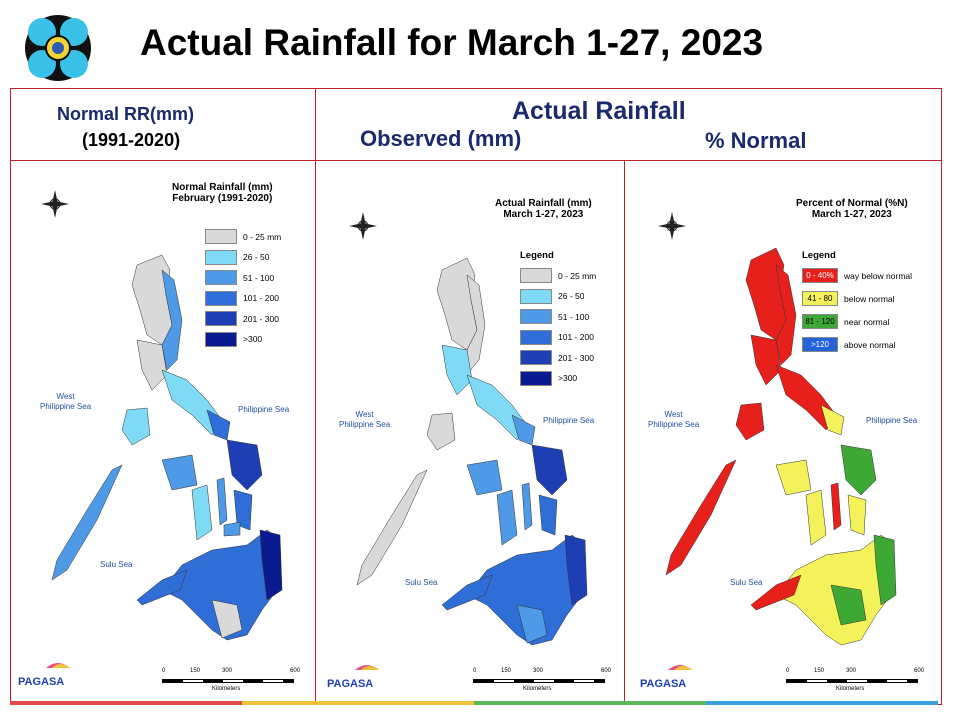  I want to click on header-actual-label: Actual Rainfall, so click(599, 111).